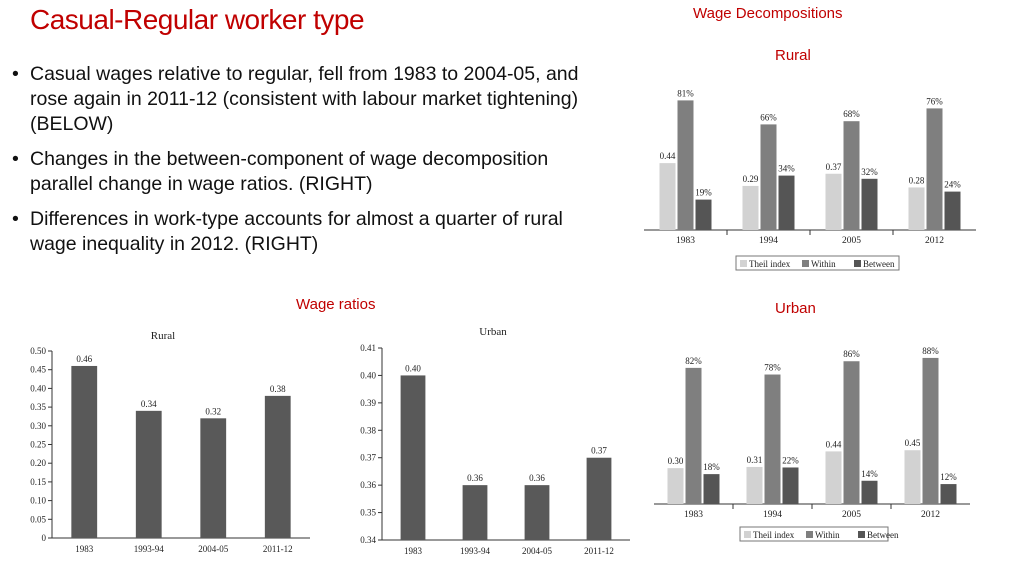 The image size is (1024, 576). What do you see at coordinates (685, 93) in the screenshot?
I see `bar-value-label: 81%` at bounding box center [685, 93].